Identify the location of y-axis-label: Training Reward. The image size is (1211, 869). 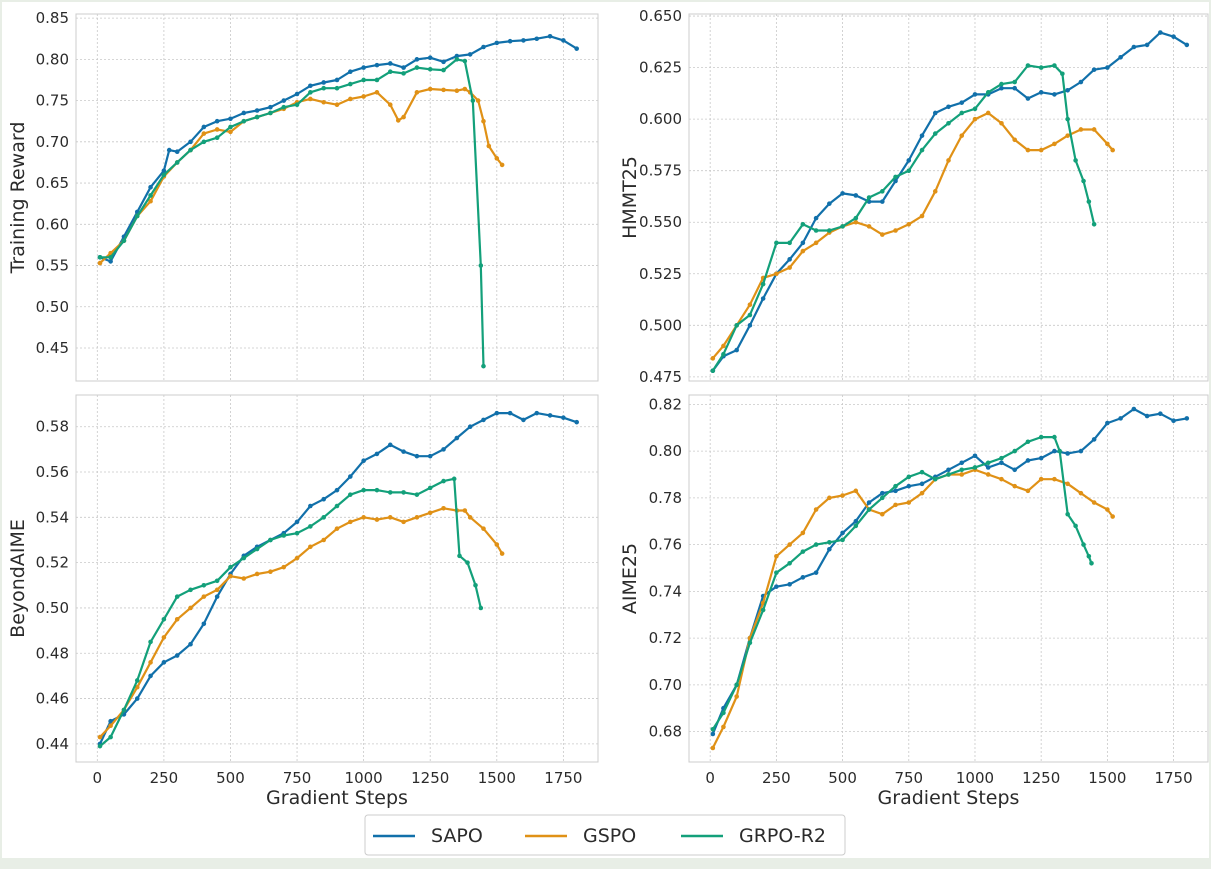
(18, 198).